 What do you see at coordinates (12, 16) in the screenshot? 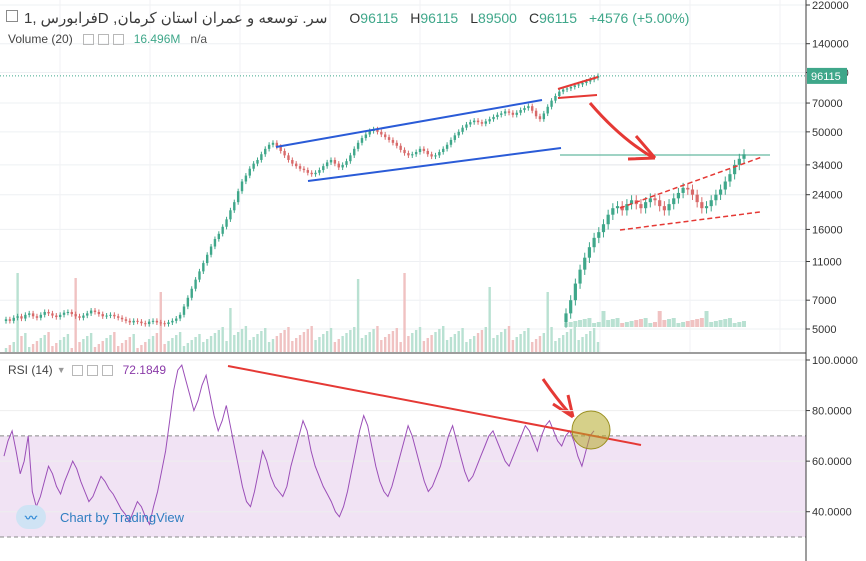
I see `collapse-legend-icon` at bounding box center [12, 16].